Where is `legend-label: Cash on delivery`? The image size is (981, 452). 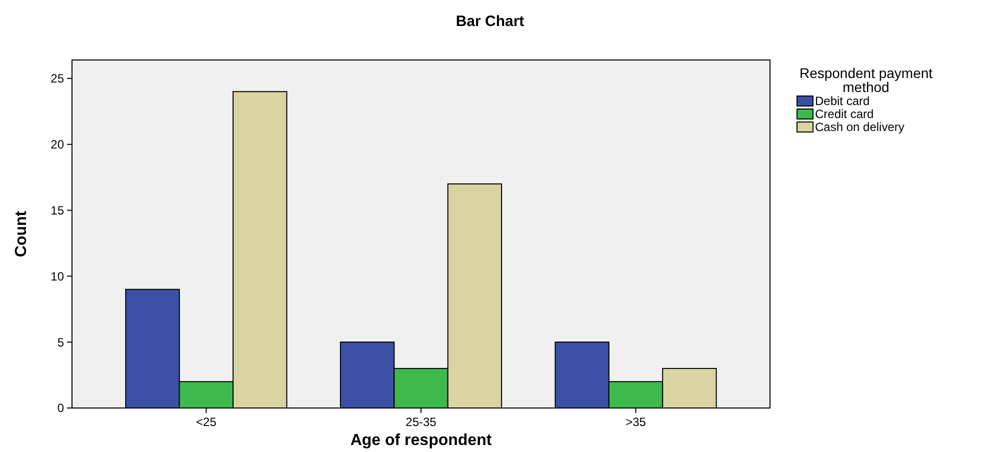 legend-label: Cash on delivery is located at coordinates (859, 127).